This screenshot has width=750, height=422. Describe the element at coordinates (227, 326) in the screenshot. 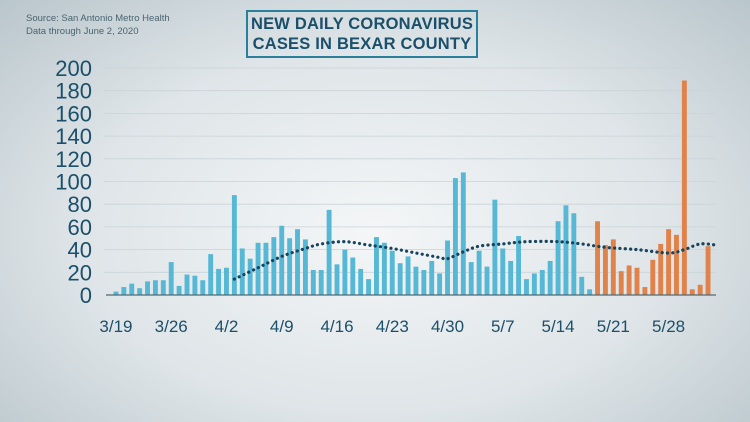

I see `x-tick-label: 4/2` at that location.